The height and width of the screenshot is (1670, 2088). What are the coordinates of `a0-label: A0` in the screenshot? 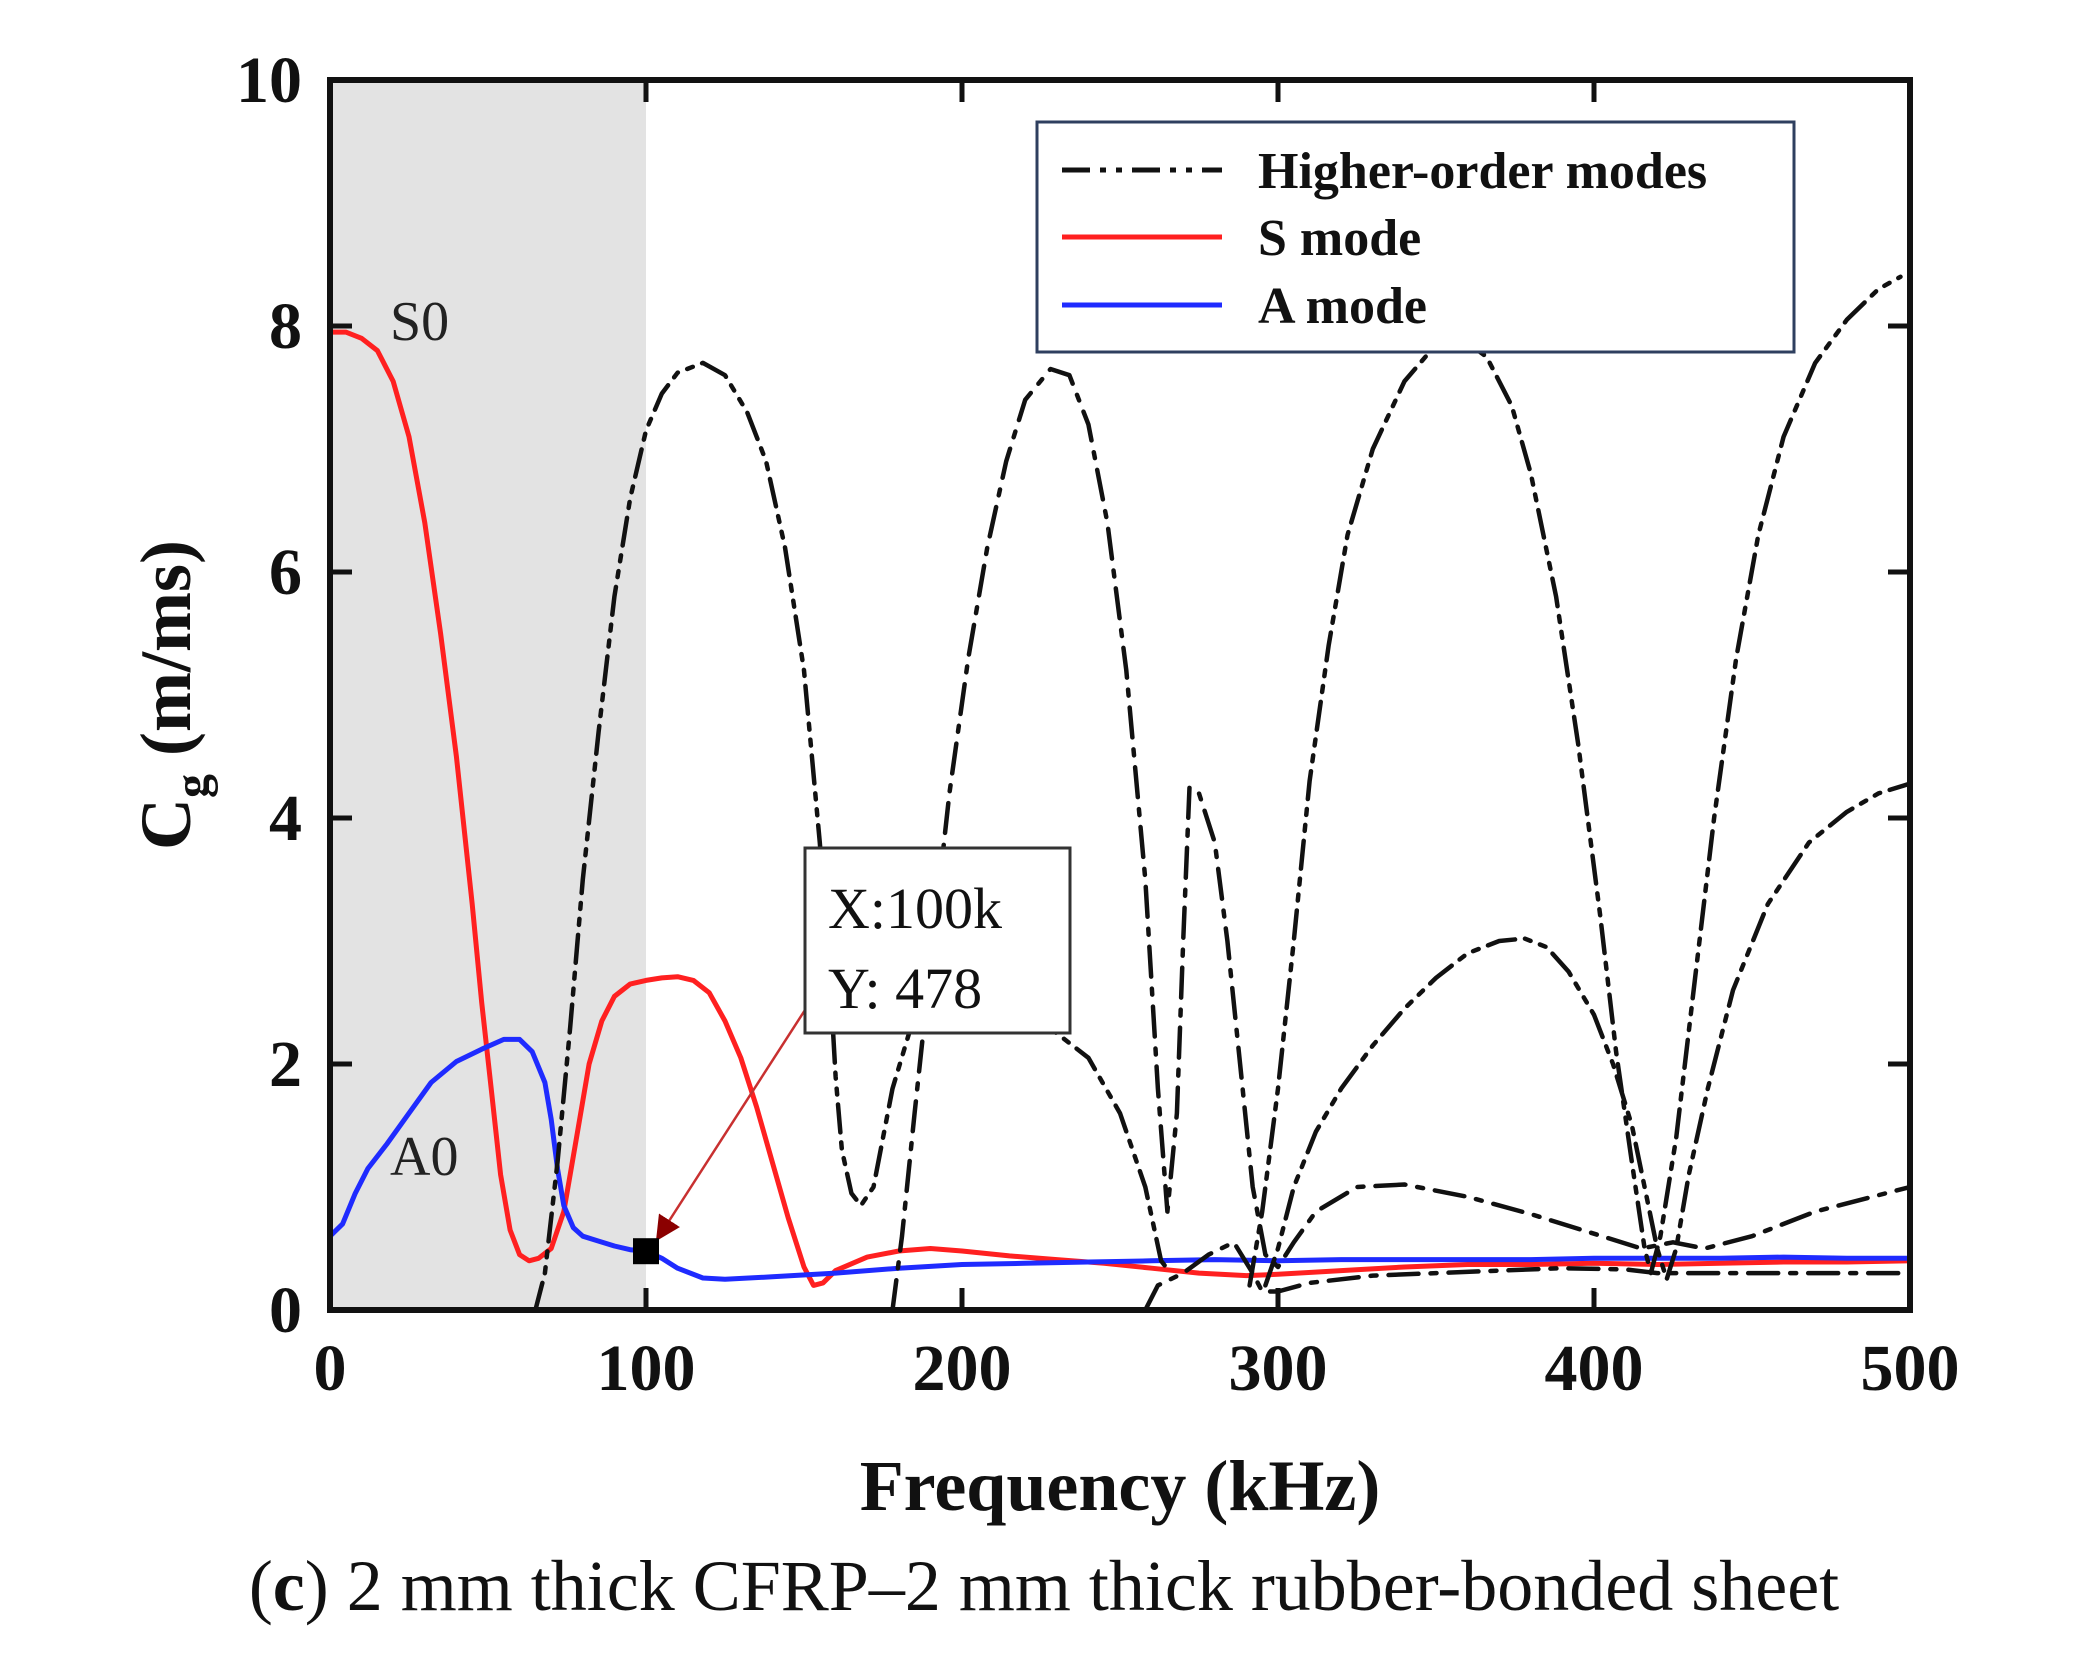 It's located at (424, 1157).